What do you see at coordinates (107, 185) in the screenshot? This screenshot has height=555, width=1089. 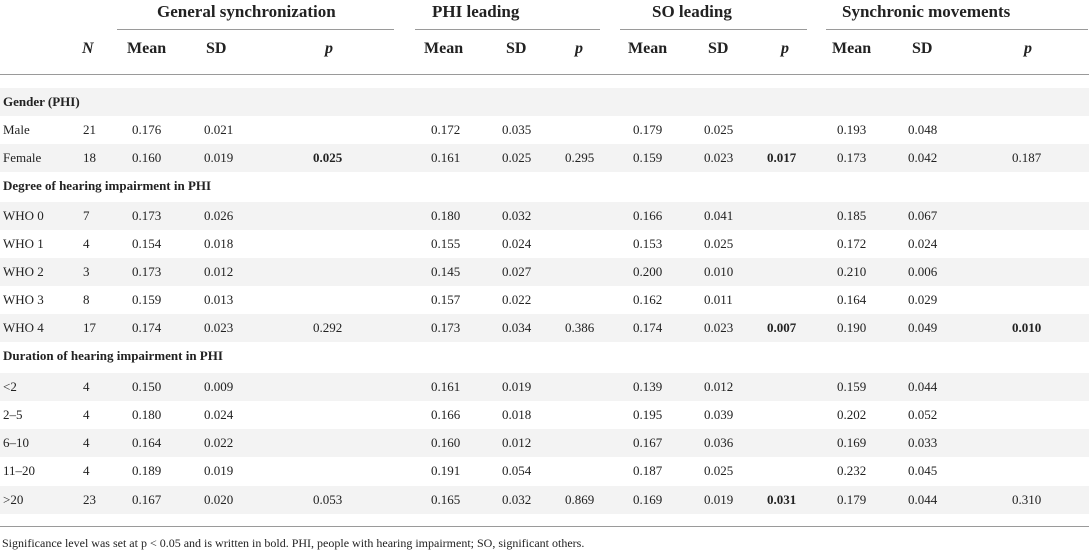 I see `section-title: Degree of hearing impairment in PHI` at bounding box center [107, 185].